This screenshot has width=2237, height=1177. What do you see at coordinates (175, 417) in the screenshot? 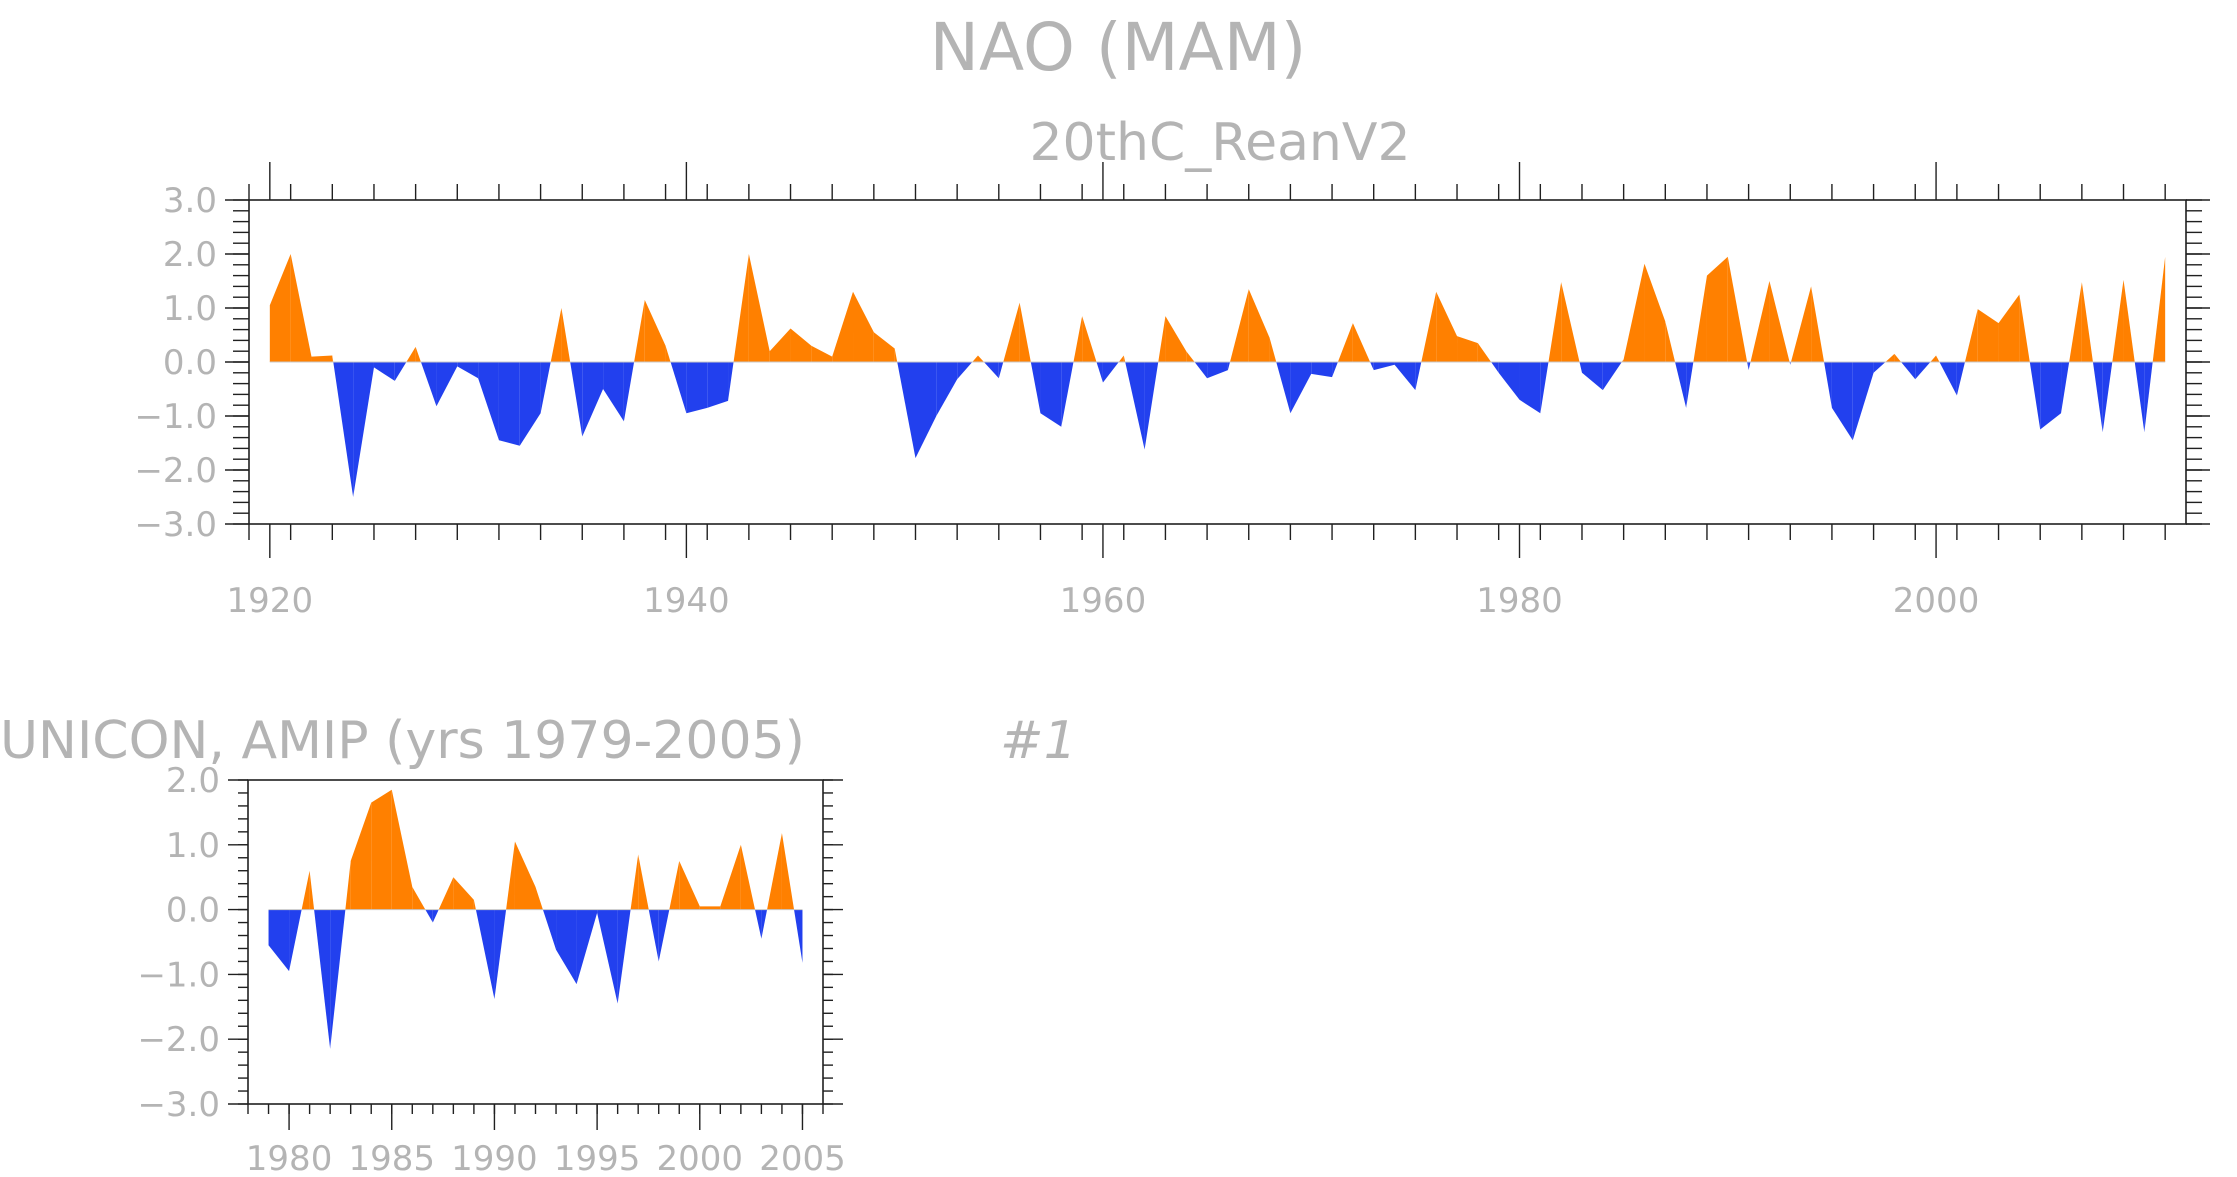
I see `reanalysis-ytick-label: −1.0` at bounding box center [175, 417].